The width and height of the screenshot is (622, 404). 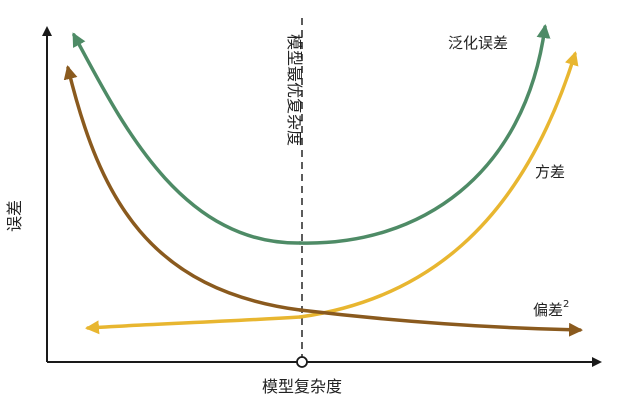 I want to click on x-axis-label: 模型复杂度, so click(x=302, y=386).